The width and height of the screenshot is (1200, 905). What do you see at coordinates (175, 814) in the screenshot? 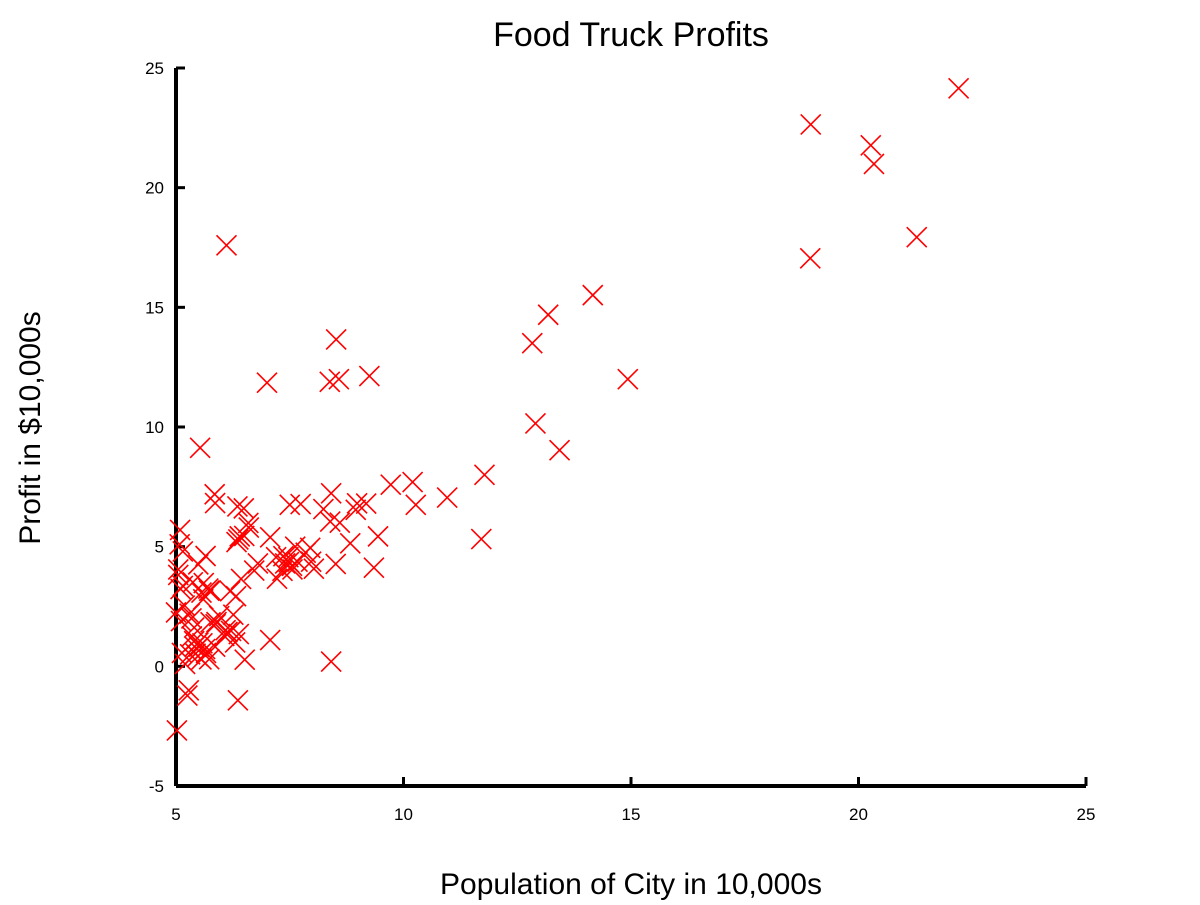
I see `x-tick-label: 5` at bounding box center [175, 814].